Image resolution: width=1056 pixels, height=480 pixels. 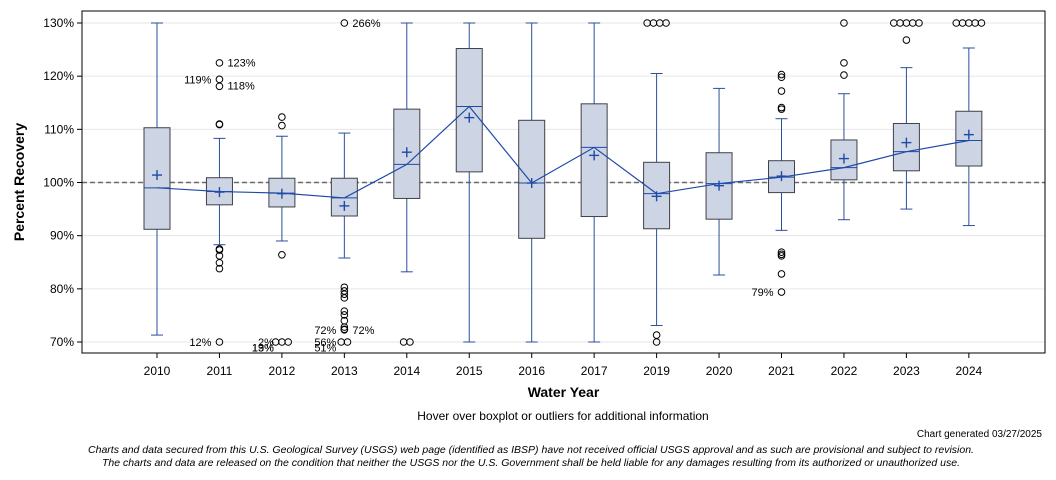 I want to click on outlier-annotation: 123%, so click(x=241, y=63).